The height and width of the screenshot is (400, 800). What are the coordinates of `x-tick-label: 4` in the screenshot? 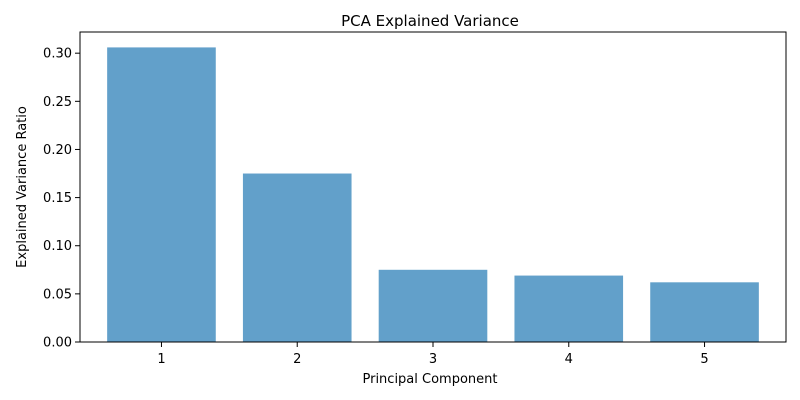 It's located at (569, 359).